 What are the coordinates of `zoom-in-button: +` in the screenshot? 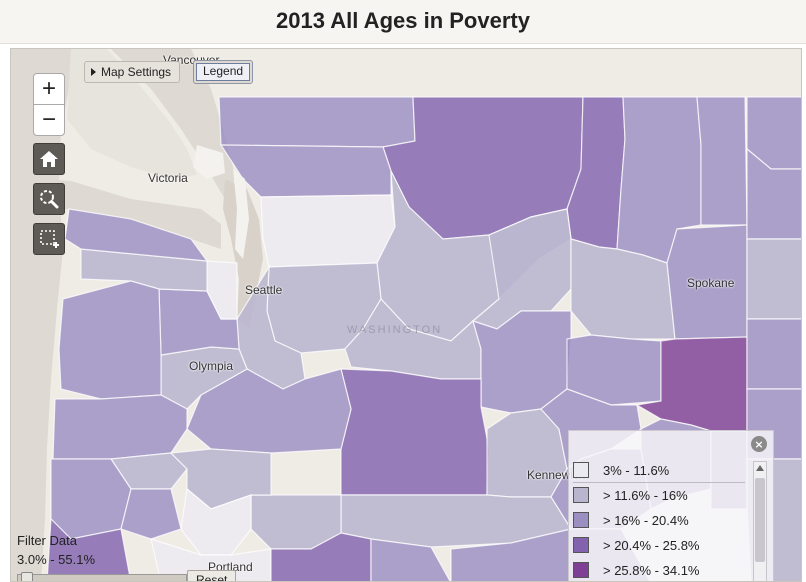 It's located at (49, 89).